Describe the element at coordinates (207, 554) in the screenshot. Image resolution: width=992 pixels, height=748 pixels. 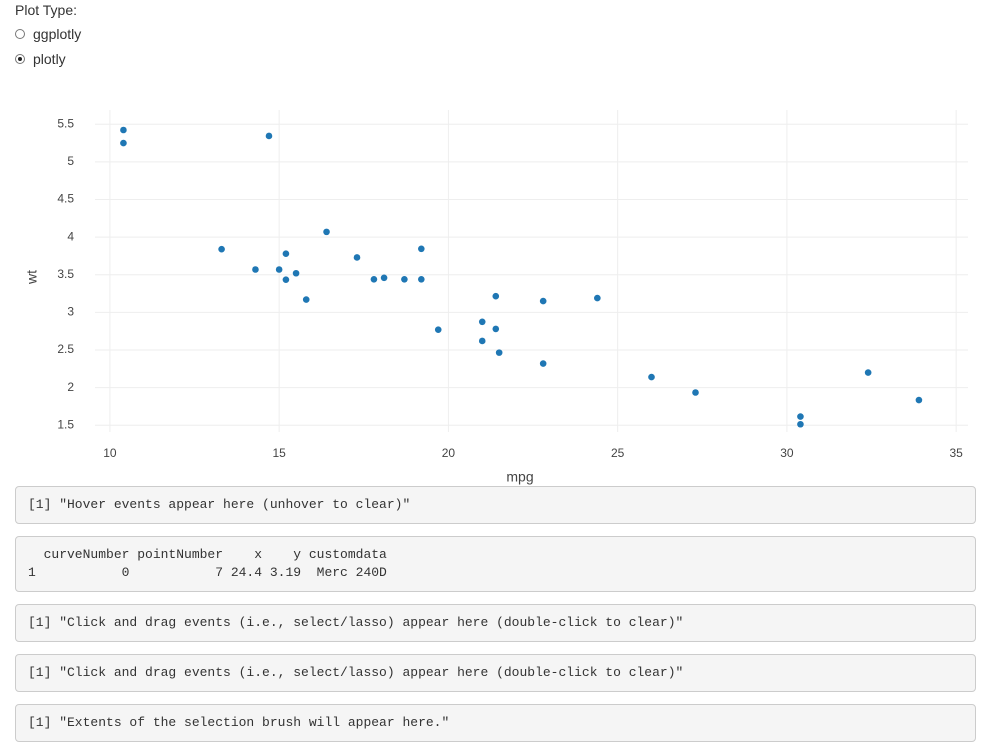
I see `output-line: curveNumber pointNumber x y customdata` at that location.